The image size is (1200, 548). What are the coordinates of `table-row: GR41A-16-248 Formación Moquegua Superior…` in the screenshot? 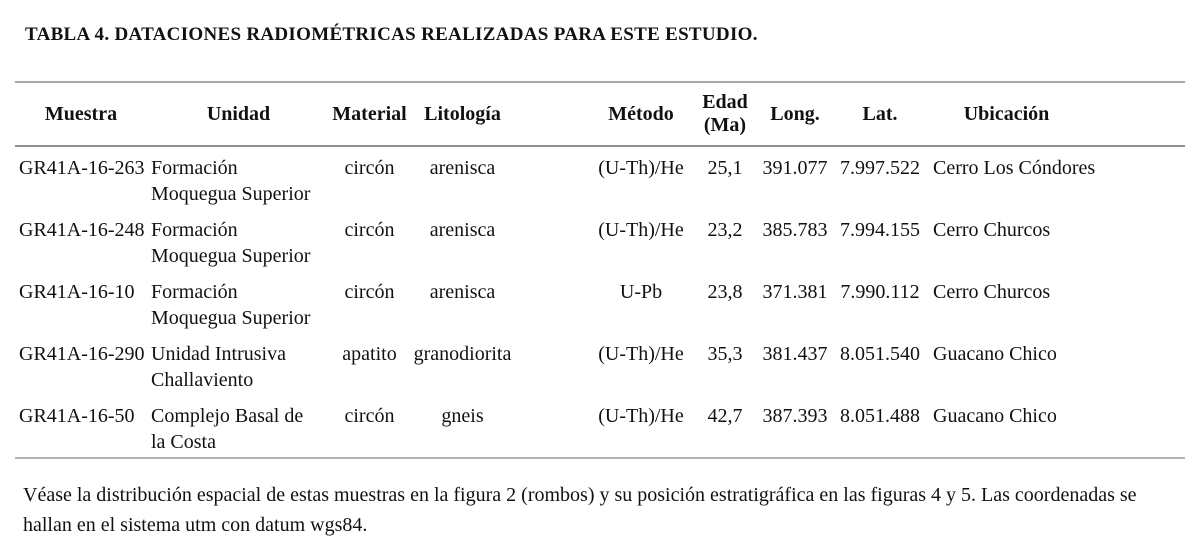 It's located at (600, 240).